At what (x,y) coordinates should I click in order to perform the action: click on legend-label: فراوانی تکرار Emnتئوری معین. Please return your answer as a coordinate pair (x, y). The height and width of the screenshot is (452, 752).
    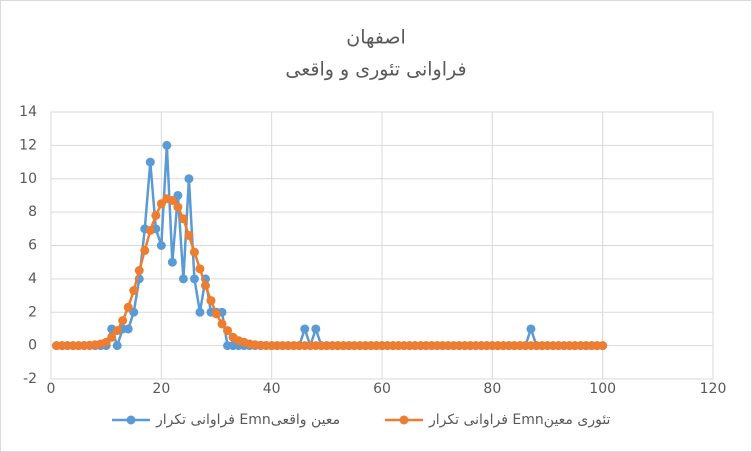
    Looking at the image, I should click on (519, 420).